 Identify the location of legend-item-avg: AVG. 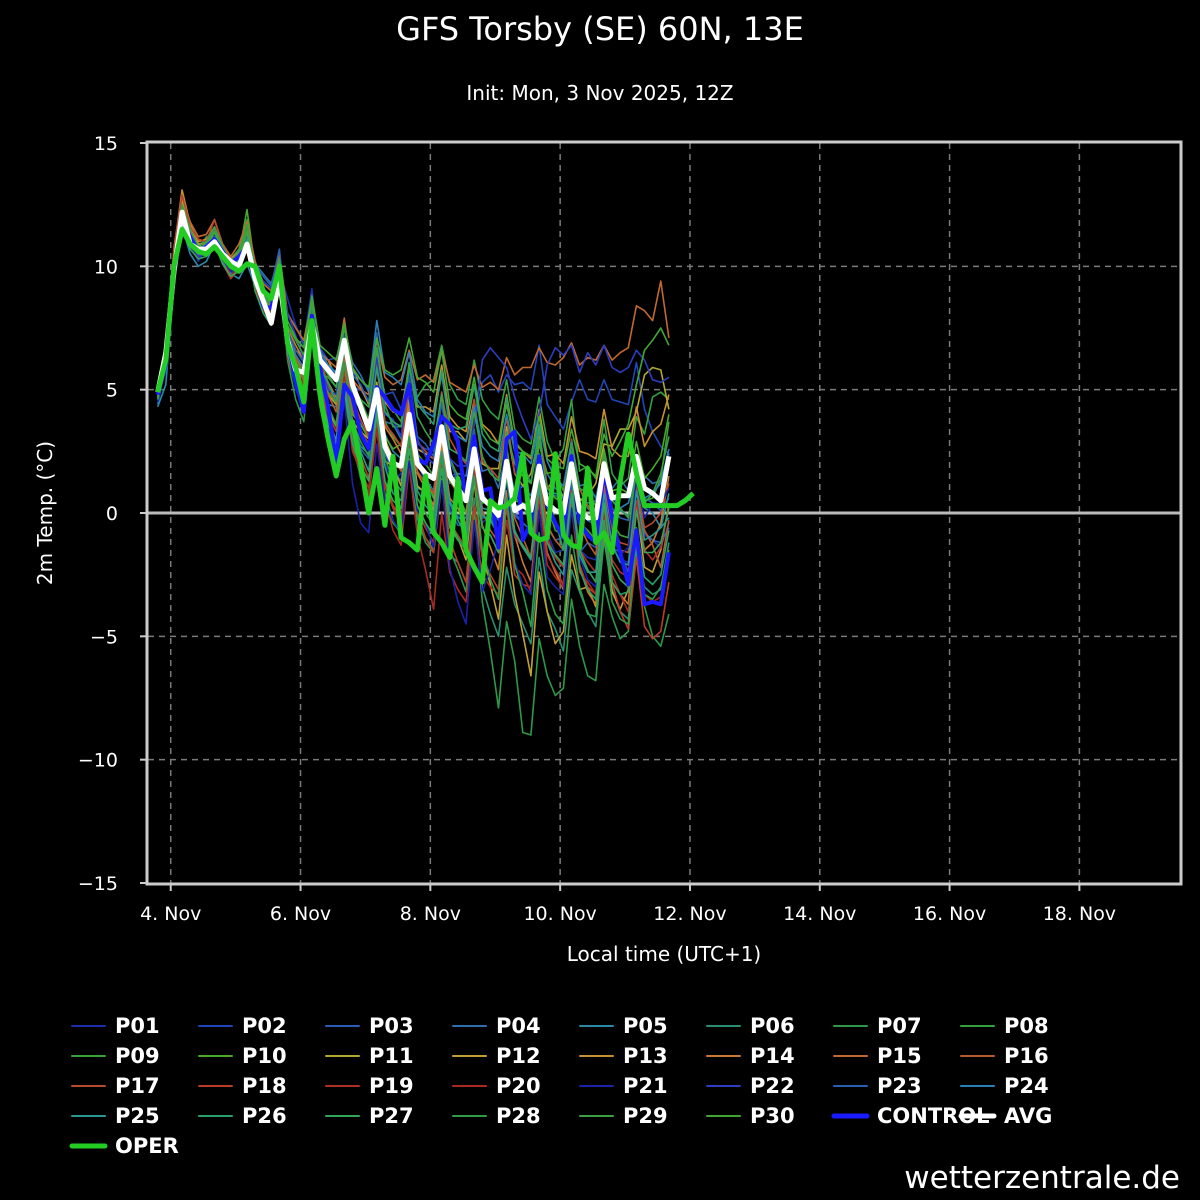
(1005, 1116).